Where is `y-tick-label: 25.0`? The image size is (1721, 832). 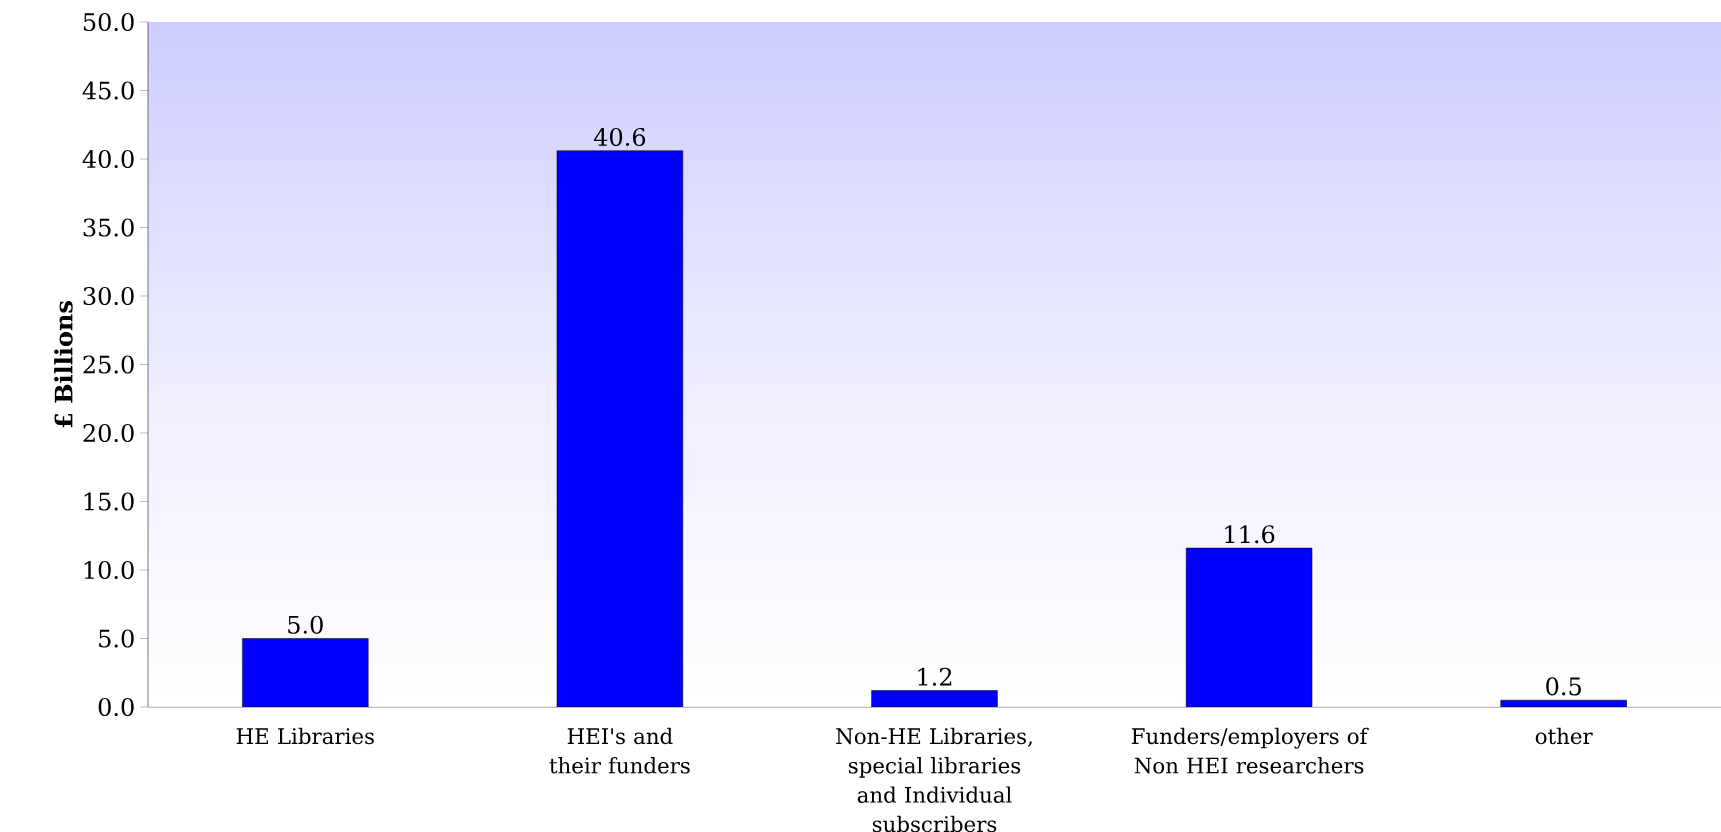 y-tick-label: 25.0 is located at coordinates (108, 364).